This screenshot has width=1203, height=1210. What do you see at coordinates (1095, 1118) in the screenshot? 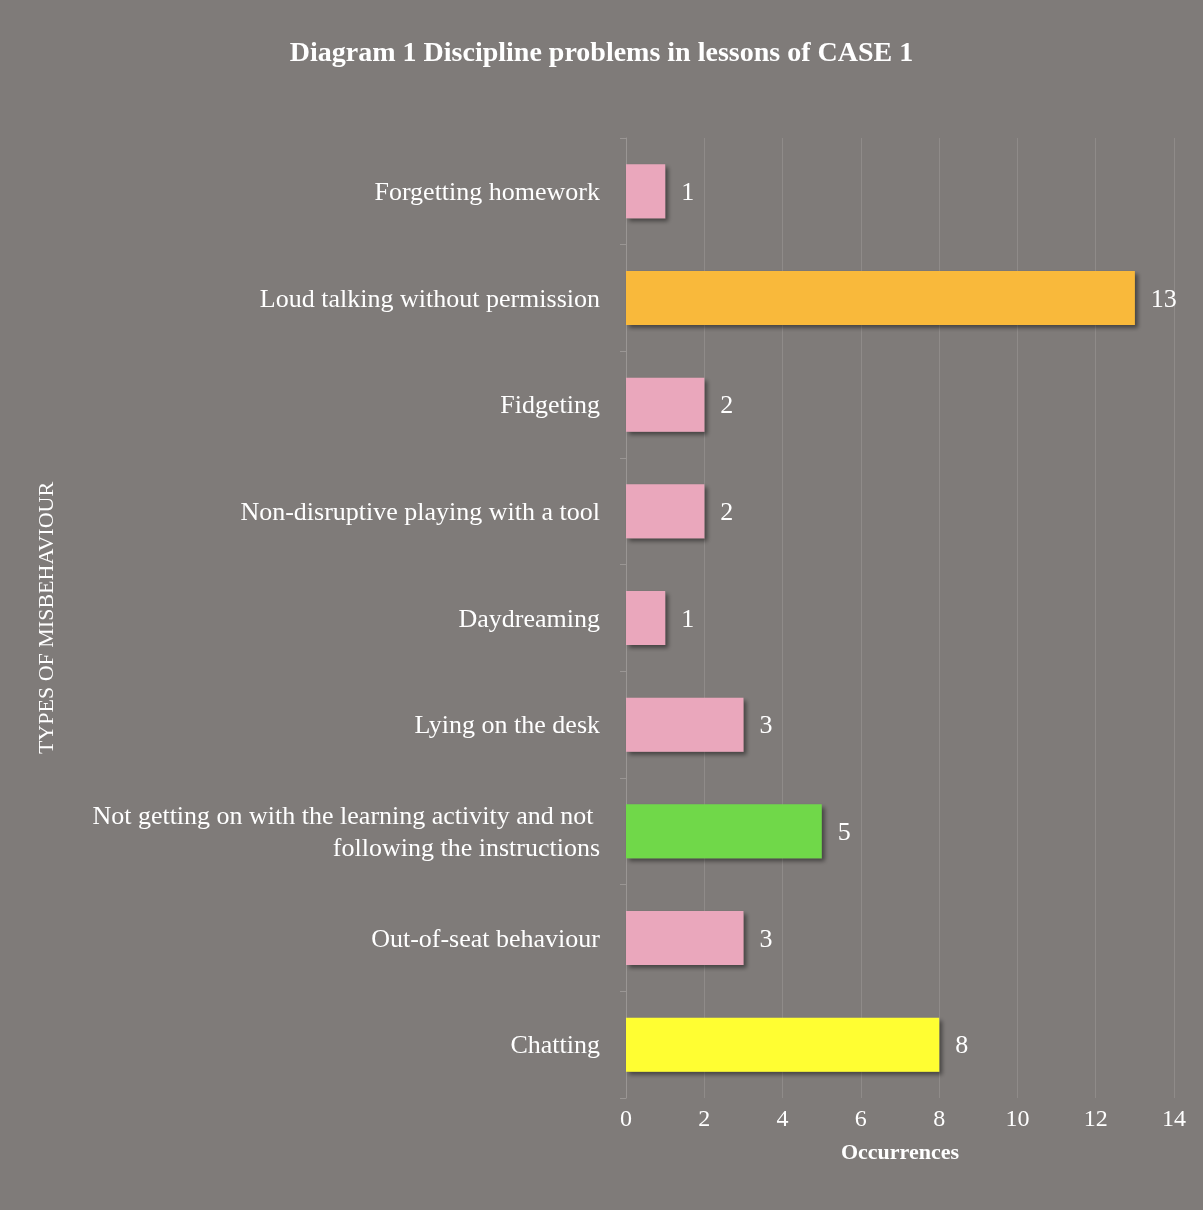
I see `x-tick-label: 12` at bounding box center [1095, 1118].